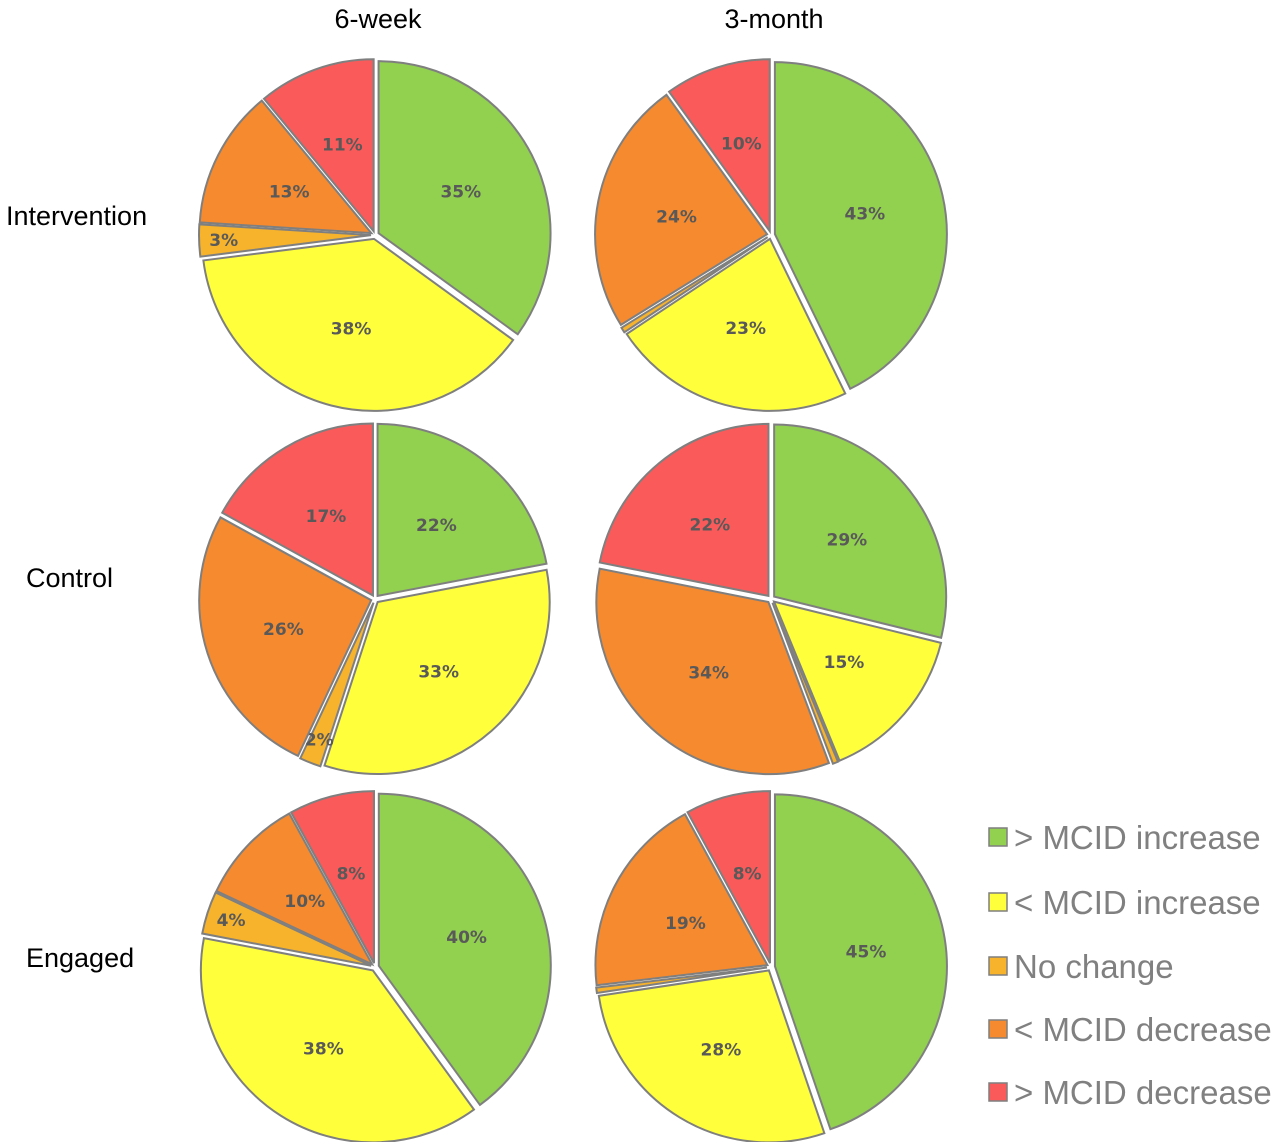 This screenshot has height=1142, width=1280. I want to click on pie-data-label: 13%, so click(289, 192).